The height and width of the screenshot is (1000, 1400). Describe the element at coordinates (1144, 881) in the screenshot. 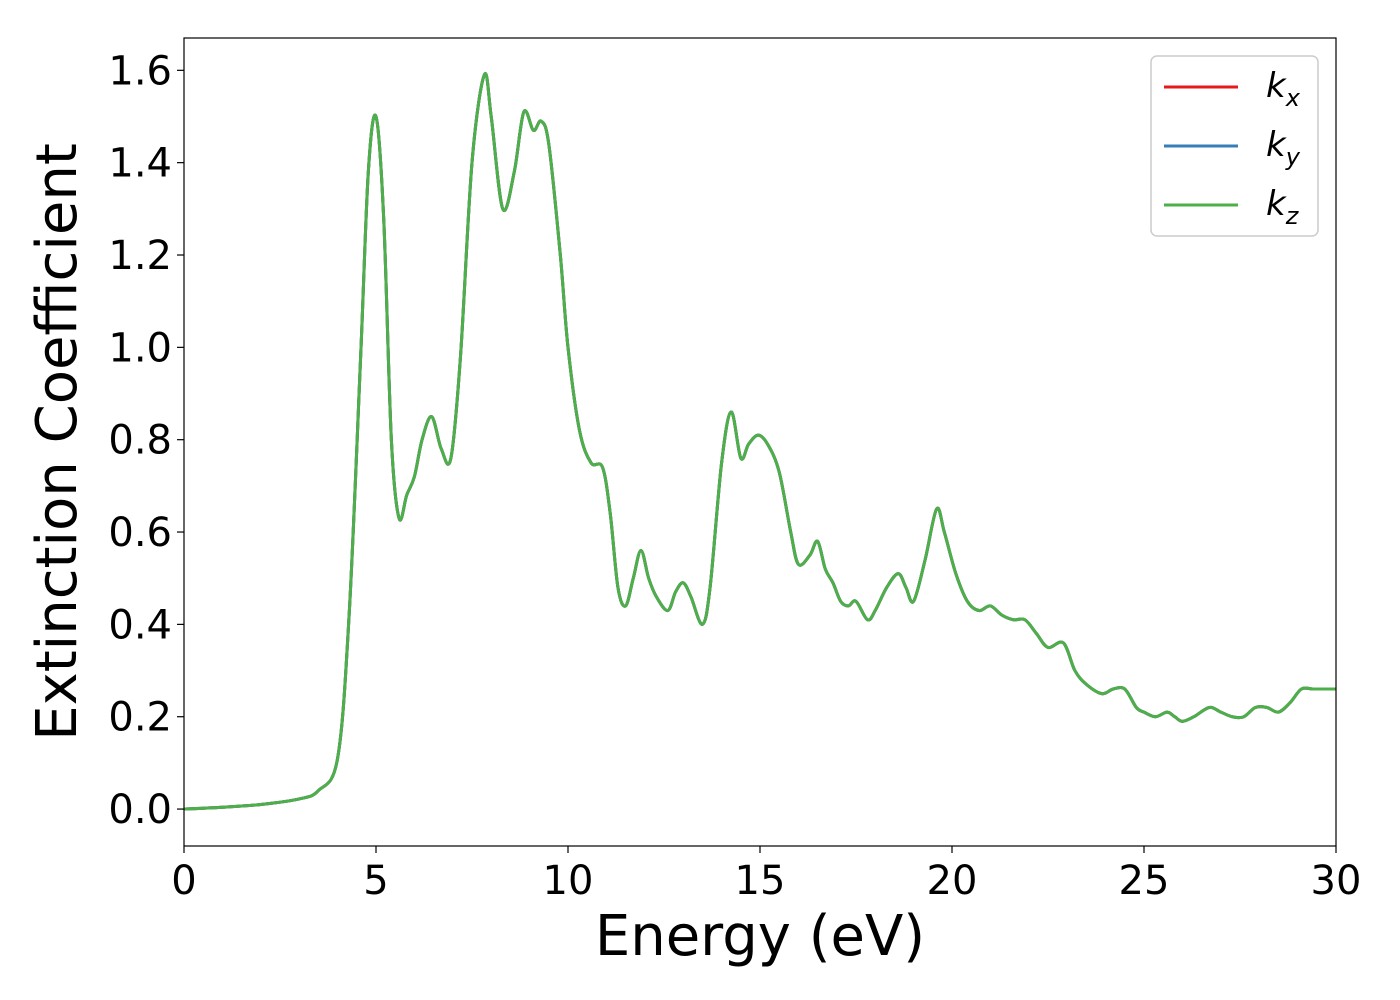

I see `x-tick-label: 25` at that location.